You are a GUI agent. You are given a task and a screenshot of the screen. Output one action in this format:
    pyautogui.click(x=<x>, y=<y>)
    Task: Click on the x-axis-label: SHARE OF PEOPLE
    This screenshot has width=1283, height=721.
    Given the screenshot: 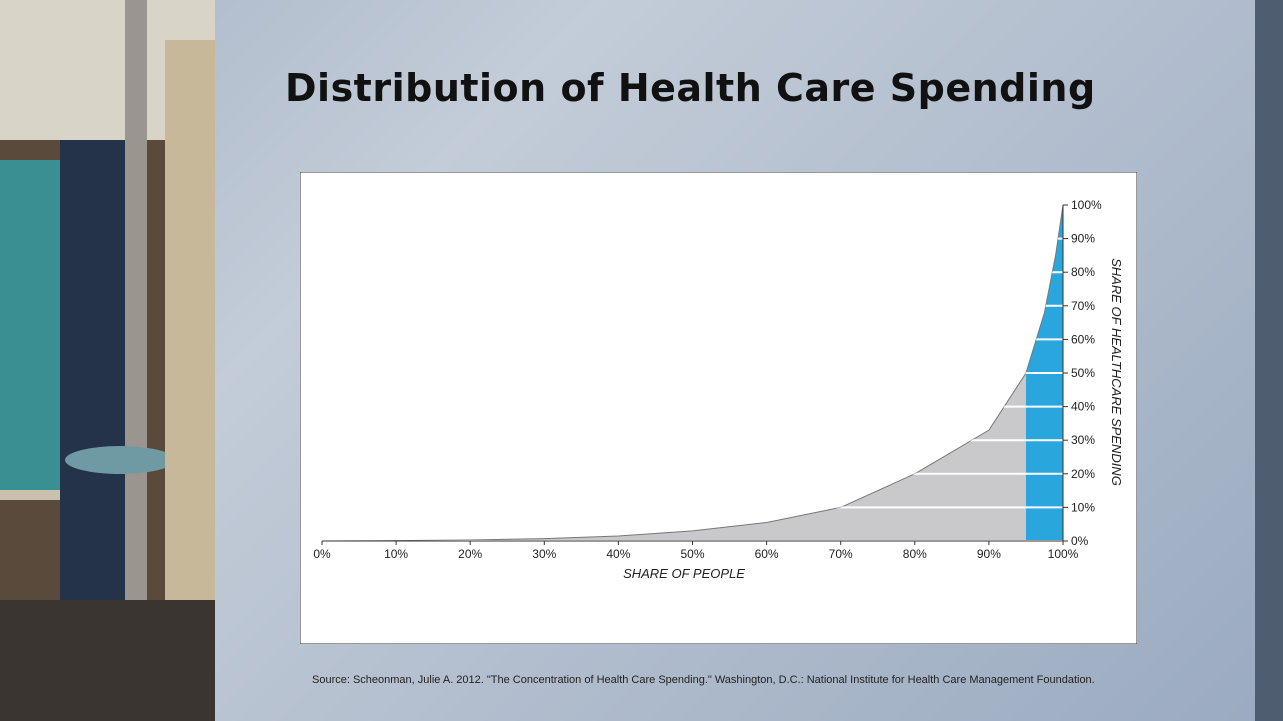 What is the action you would take?
    pyautogui.click(x=684, y=573)
    